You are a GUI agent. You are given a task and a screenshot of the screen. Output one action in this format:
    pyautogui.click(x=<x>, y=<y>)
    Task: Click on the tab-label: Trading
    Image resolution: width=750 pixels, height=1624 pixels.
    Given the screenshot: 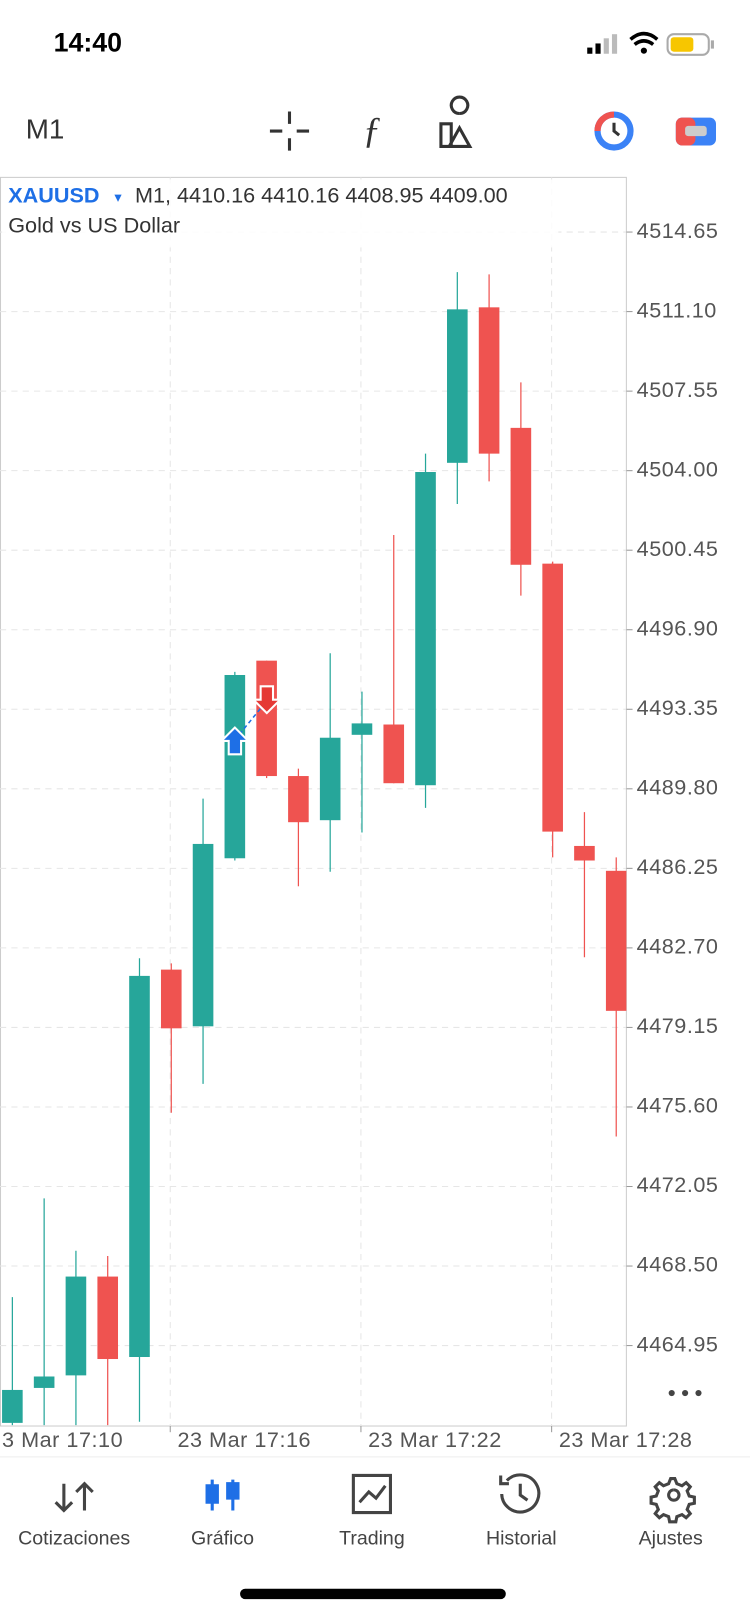 What is the action you would take?
    pyautogui.click(x=372, y=1539)
    